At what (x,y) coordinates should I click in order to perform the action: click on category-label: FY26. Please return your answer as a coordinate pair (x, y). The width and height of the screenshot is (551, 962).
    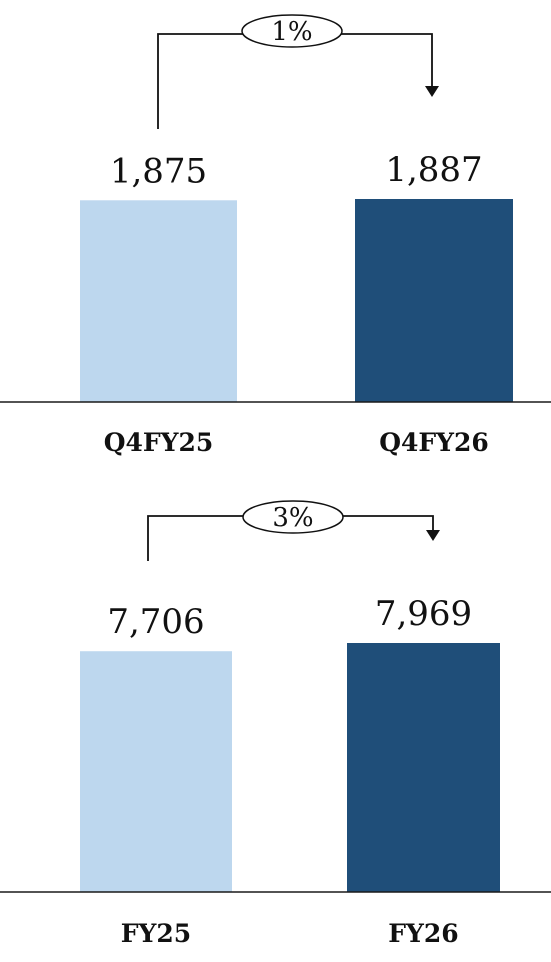
    Looking at the image, I should click on (423, 933).